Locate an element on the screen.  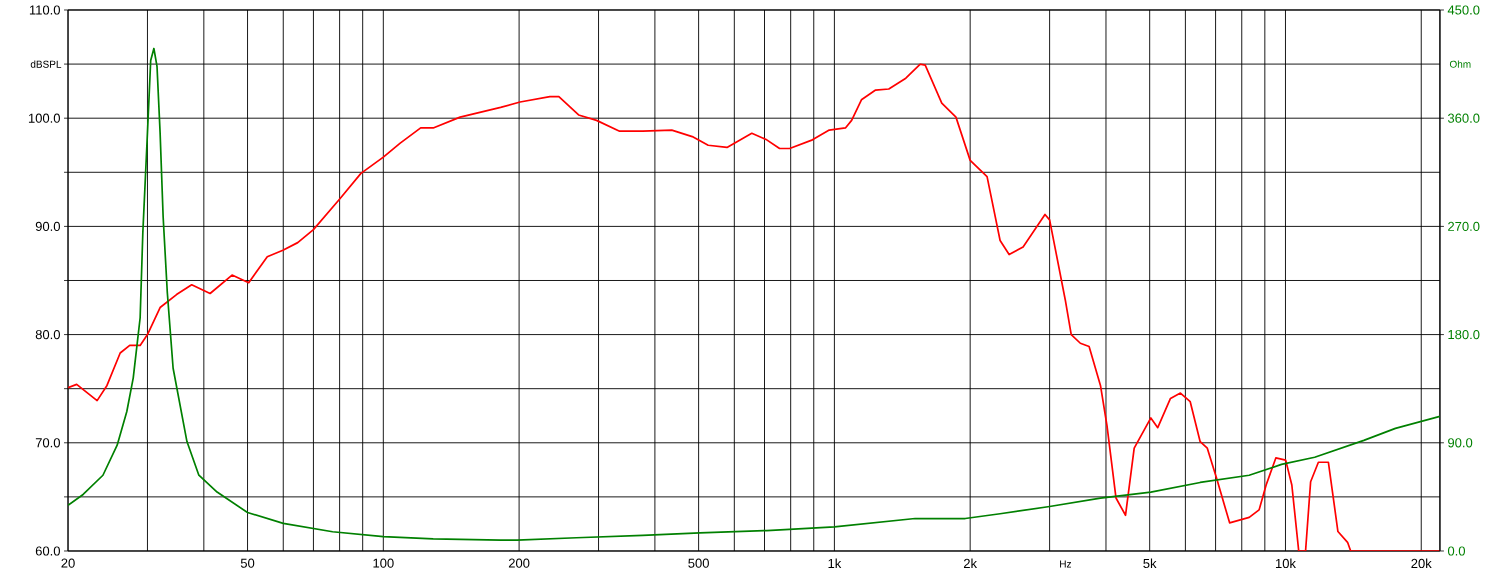
y2-tick-label: 0.0 is located at coordinates (1456, 551).